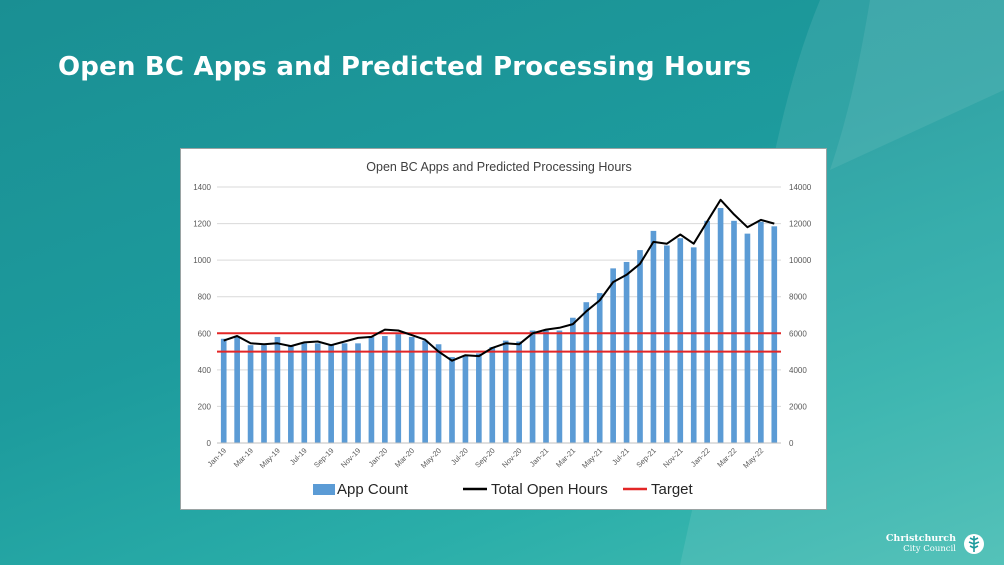 This screenshot has height=565, width=1004. I want to click on y-right-tick-label: 10000, so click(800, 260).